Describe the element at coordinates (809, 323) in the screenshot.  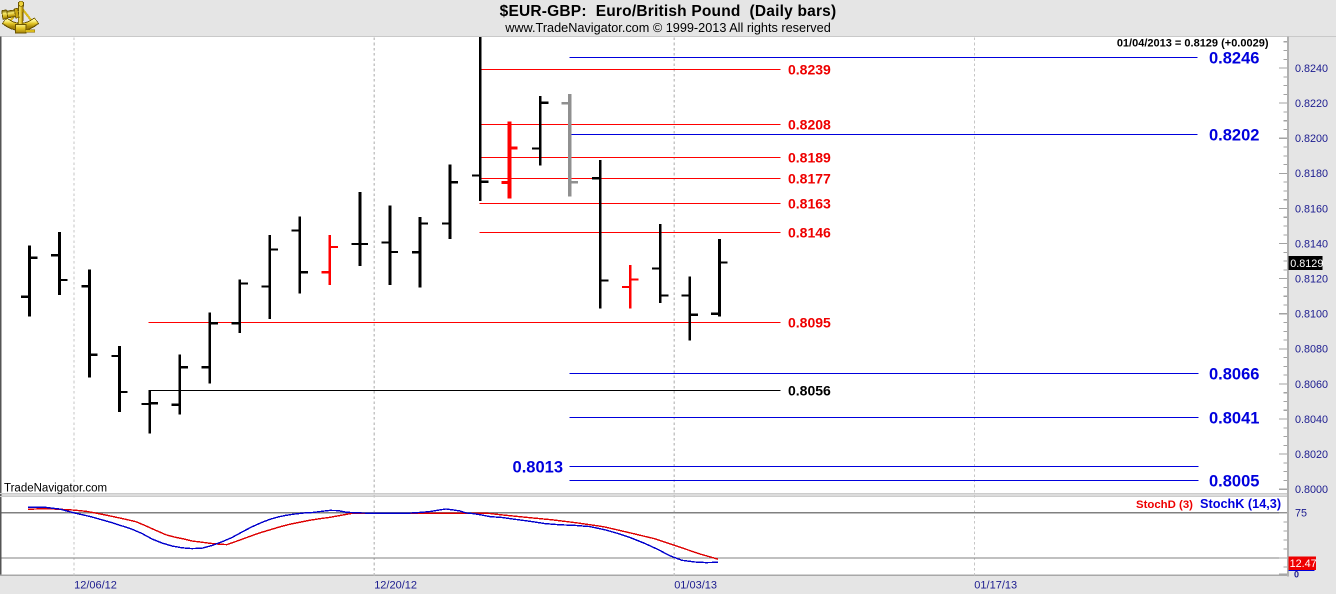
I see `svg-text: 0.8095` at that location.